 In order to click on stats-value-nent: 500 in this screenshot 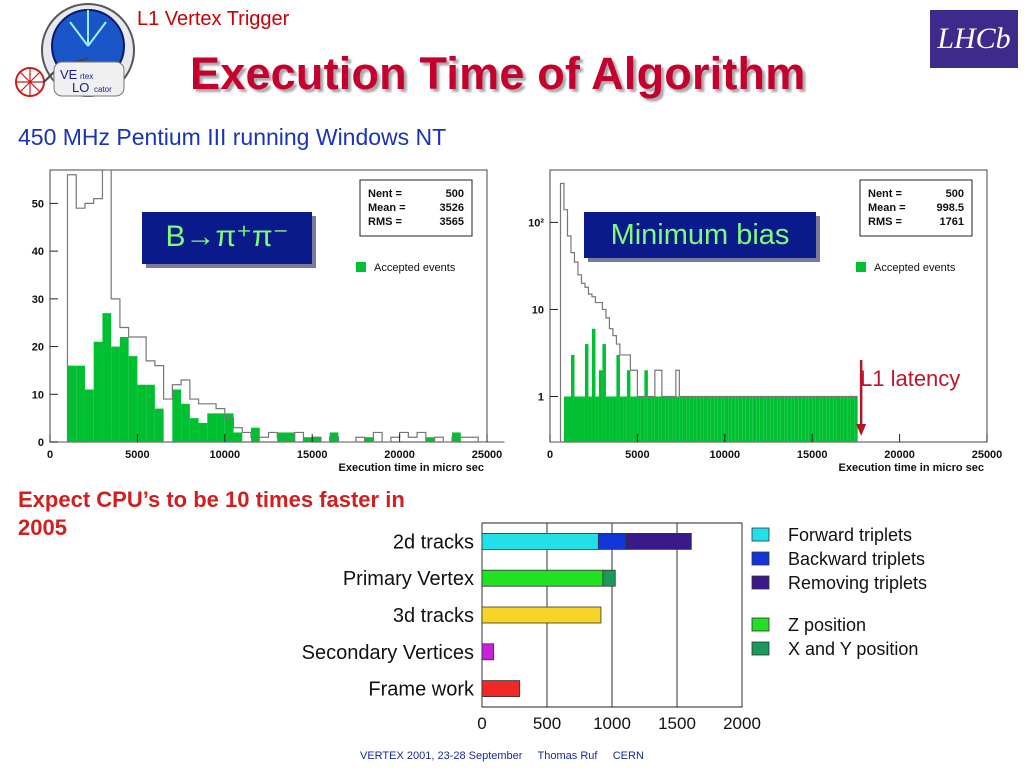, I will do `click(955, 194)`.